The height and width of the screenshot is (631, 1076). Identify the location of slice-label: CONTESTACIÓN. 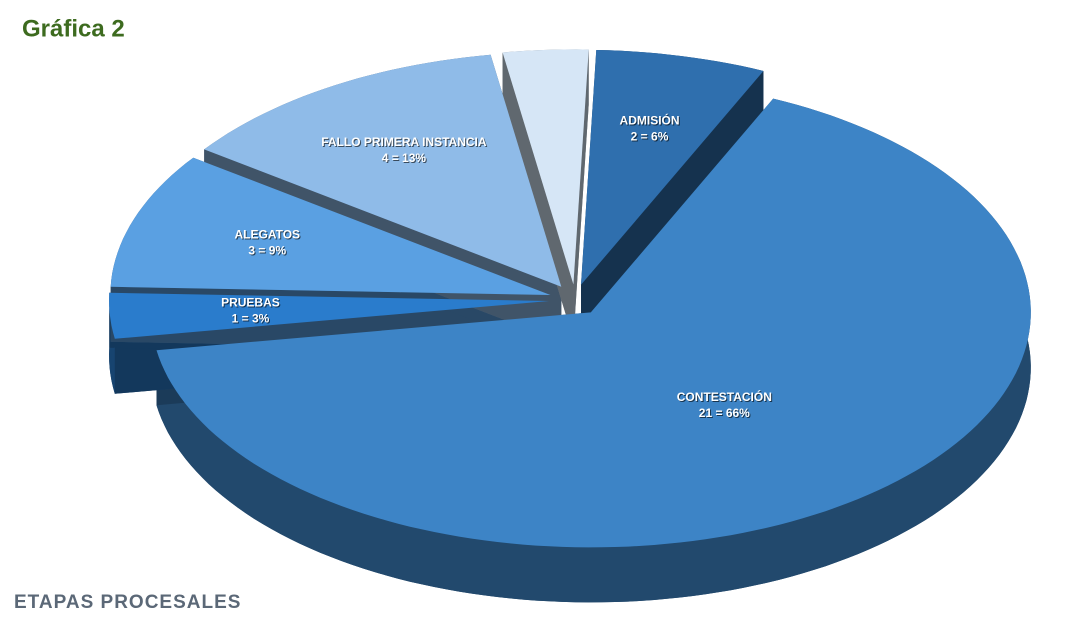
(724, 396).